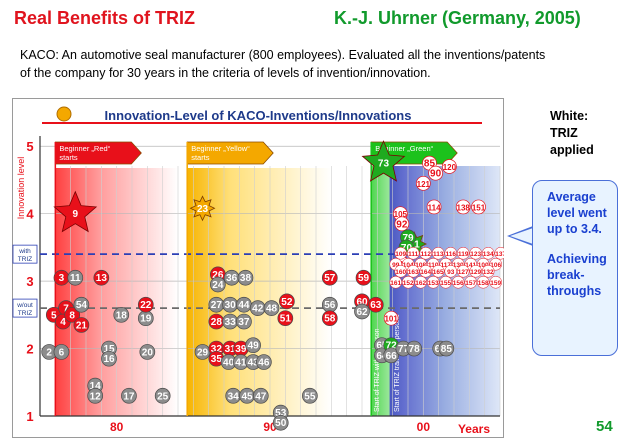 Image resolution: width=627 pixels, height=443 pixels. What do you see at coordinates (218, 275) in the screenshot?
I see `data-point-label: 26` at bounding box center [218, 275].